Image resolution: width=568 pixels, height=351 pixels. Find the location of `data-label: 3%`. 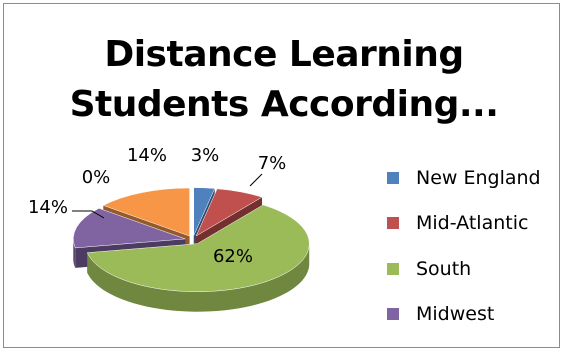

data-label: 3% is located at coordinates (205, 155).